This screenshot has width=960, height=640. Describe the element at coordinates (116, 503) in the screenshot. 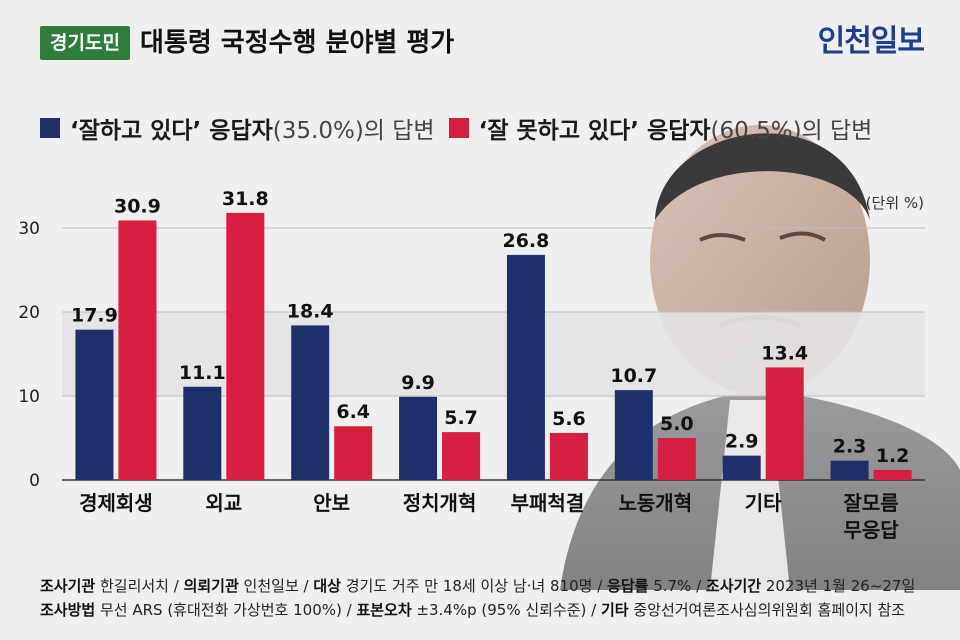

I see `category-label: 경제회생` at that location.